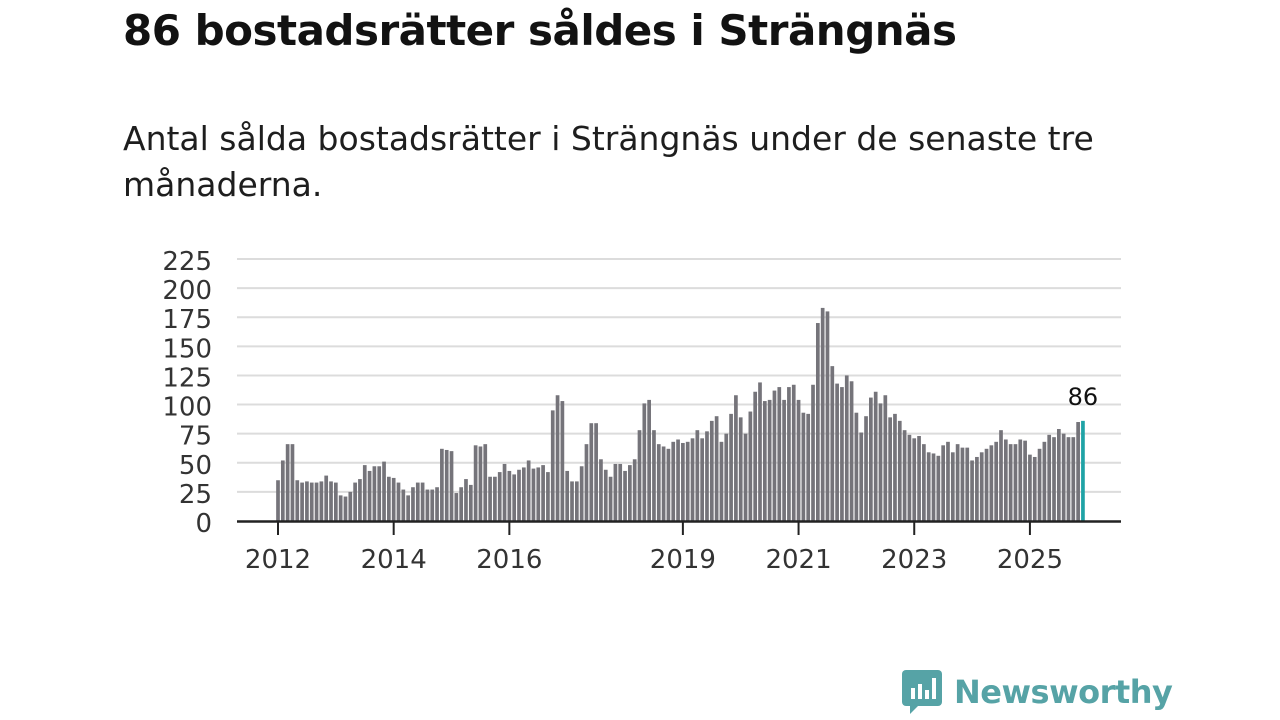 Image resolution: width=1280 pixels, height=720 pixels. Describe the element at coordinates (1083, 470) in the screenshot. I see `highlight-bar` at that location.